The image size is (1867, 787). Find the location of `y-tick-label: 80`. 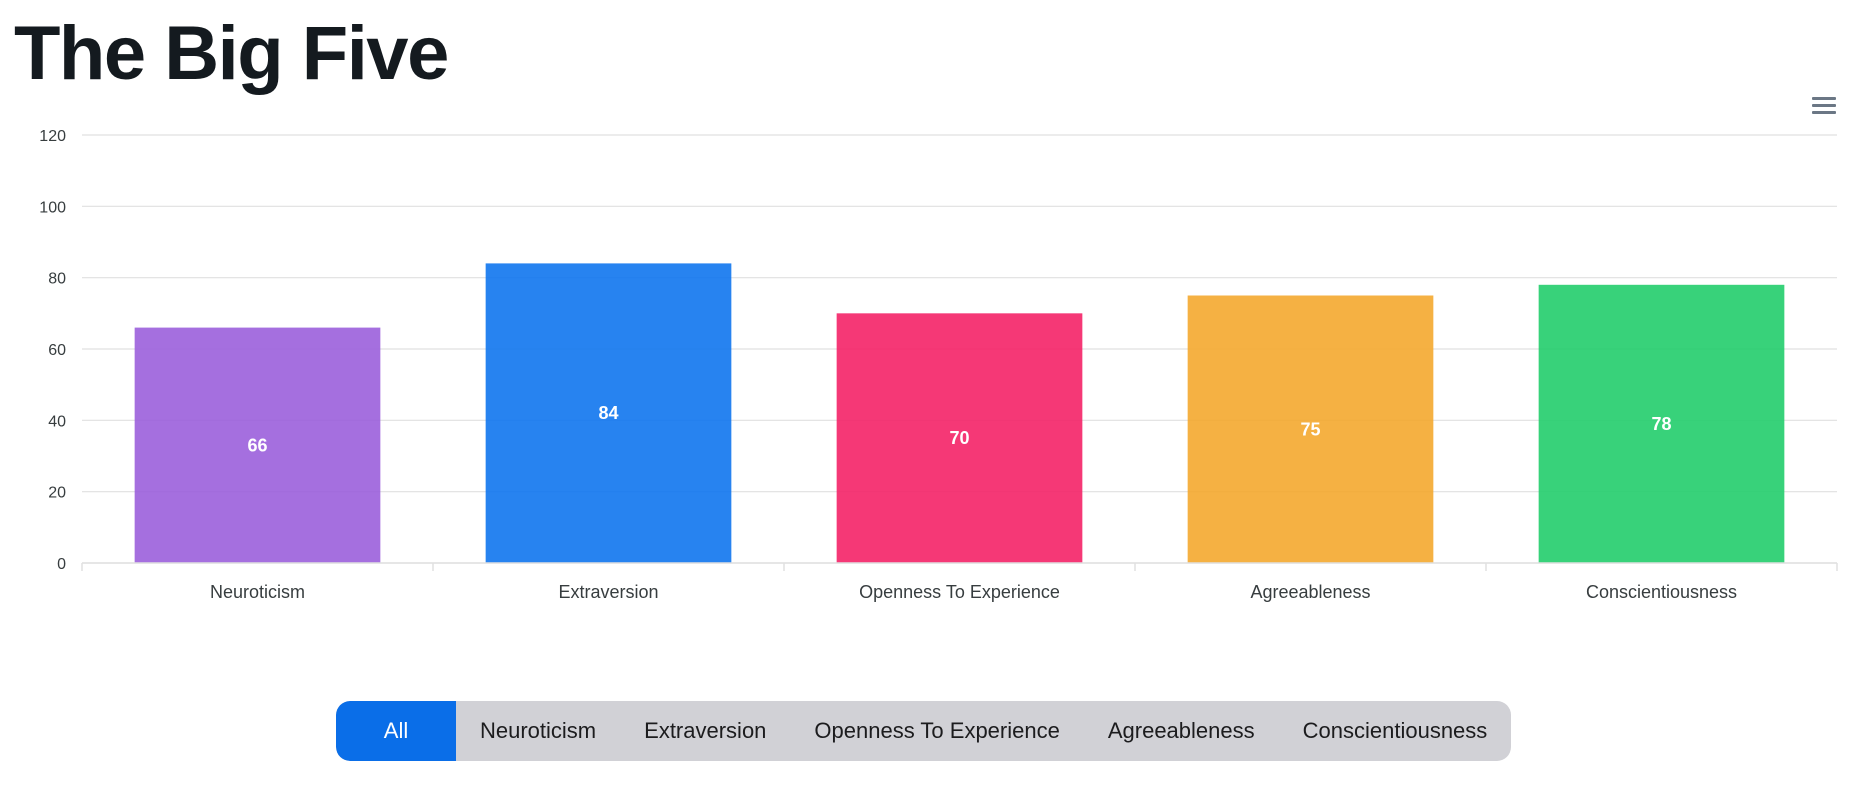

y-tick-label: 80 is located at coordinates (57, 279).